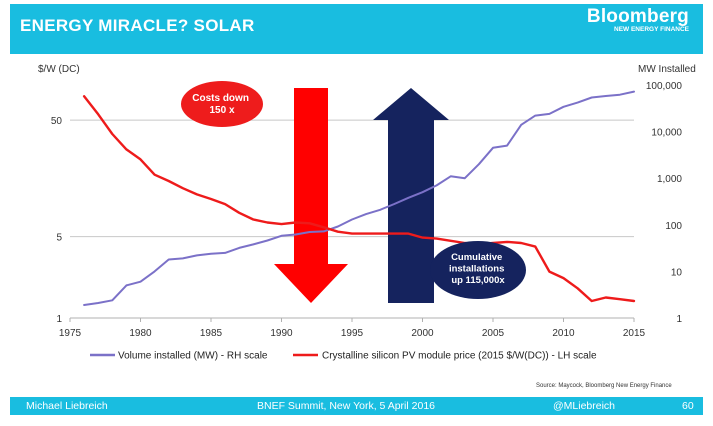 The height and width of the screenshot is (426, 713). Describe the element at coordinates (634, 333) in the screenshot. I see `x-tick-label: 2015` at that location.